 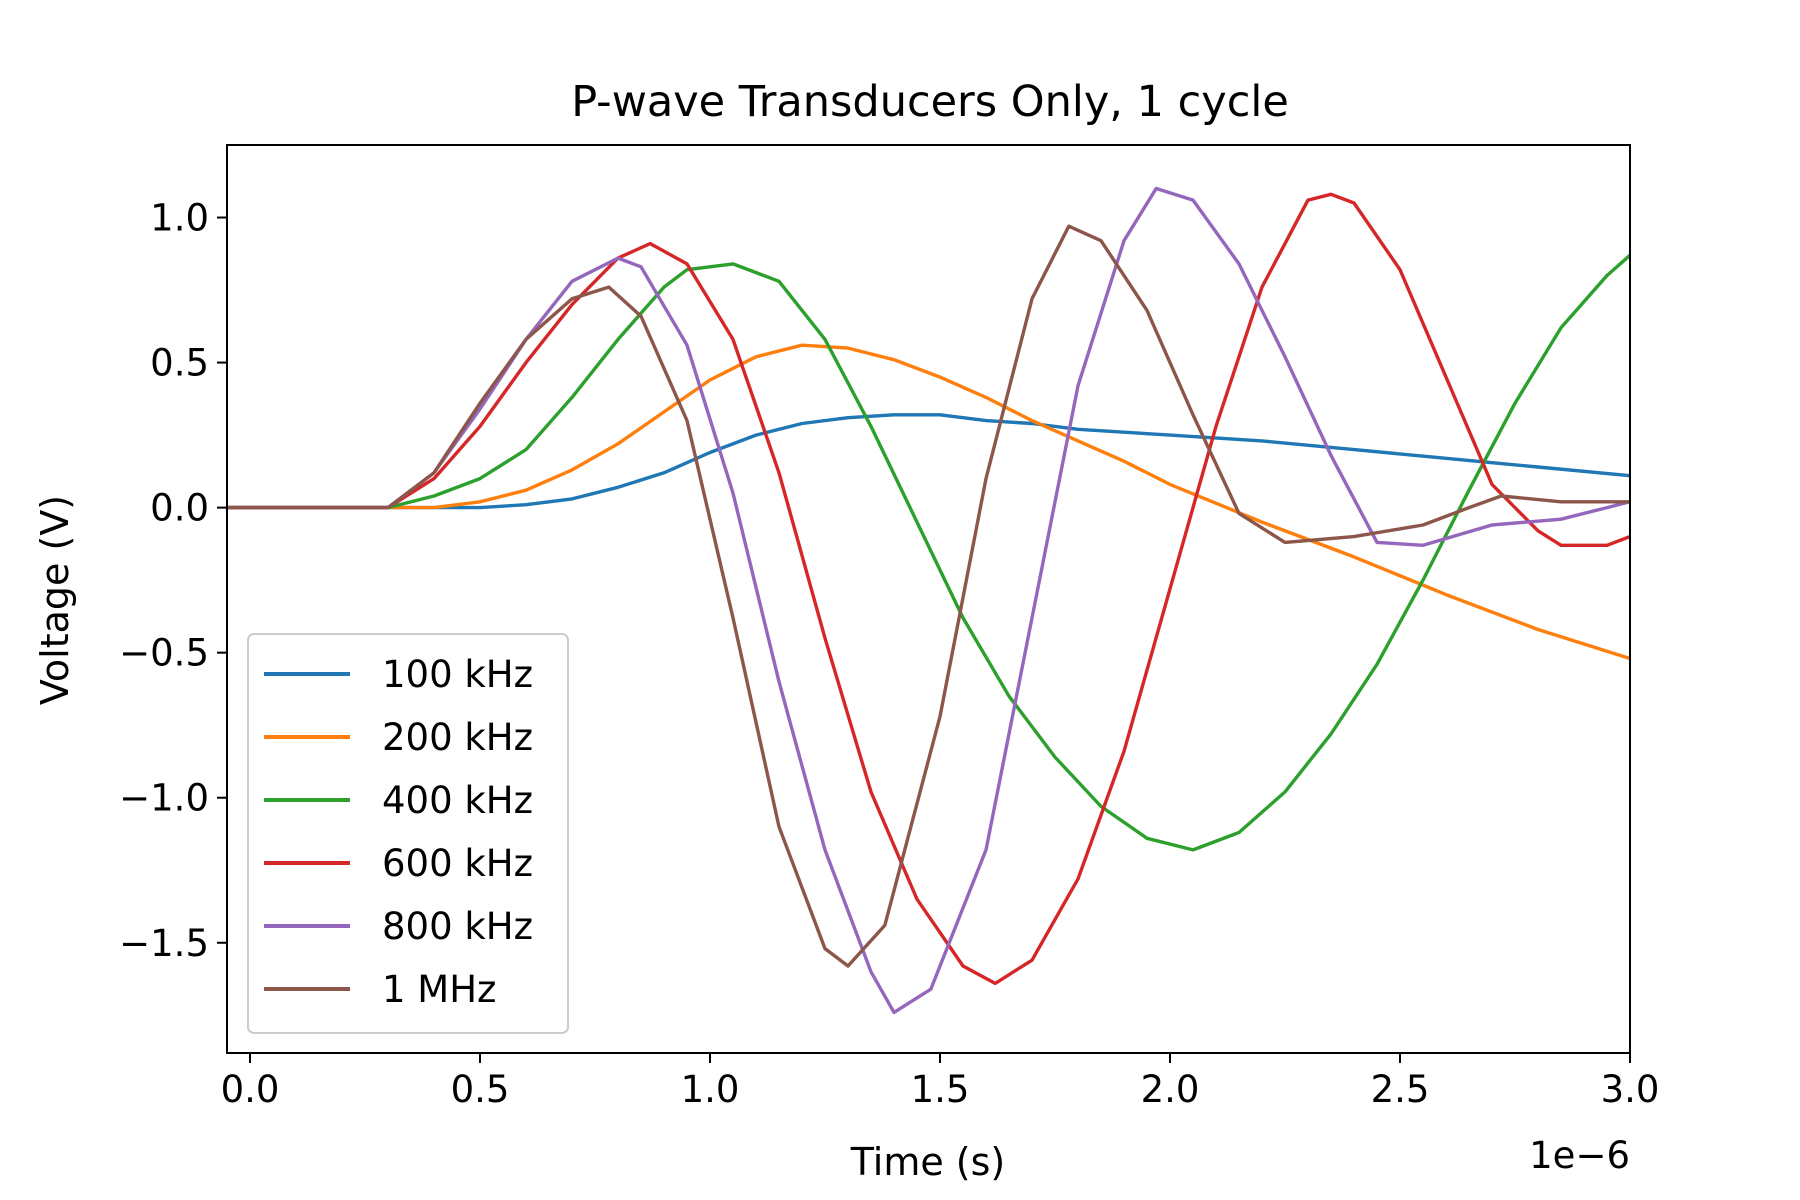 What do you see at coordinates (457, 863) in the screenshot?
I see `legend-label: 600 kHz` at bounding box center [457, 863].